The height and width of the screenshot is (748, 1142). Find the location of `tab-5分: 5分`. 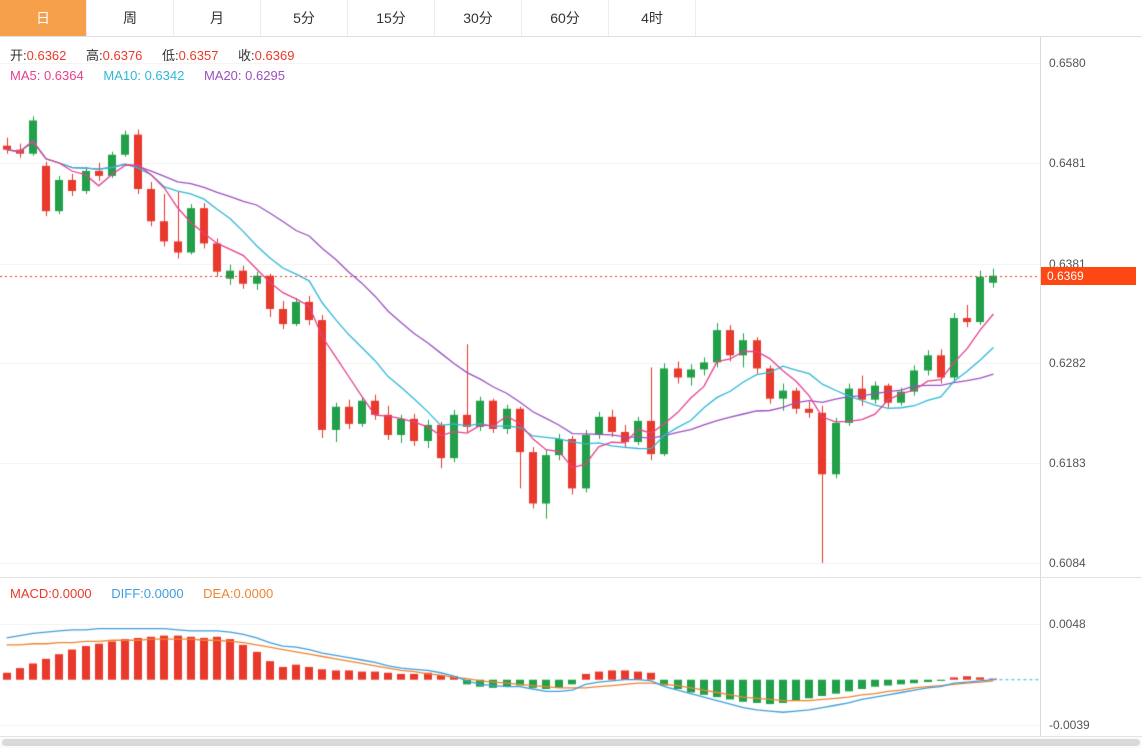

tab-5分: 5分 is located at coordinates (304, 18).